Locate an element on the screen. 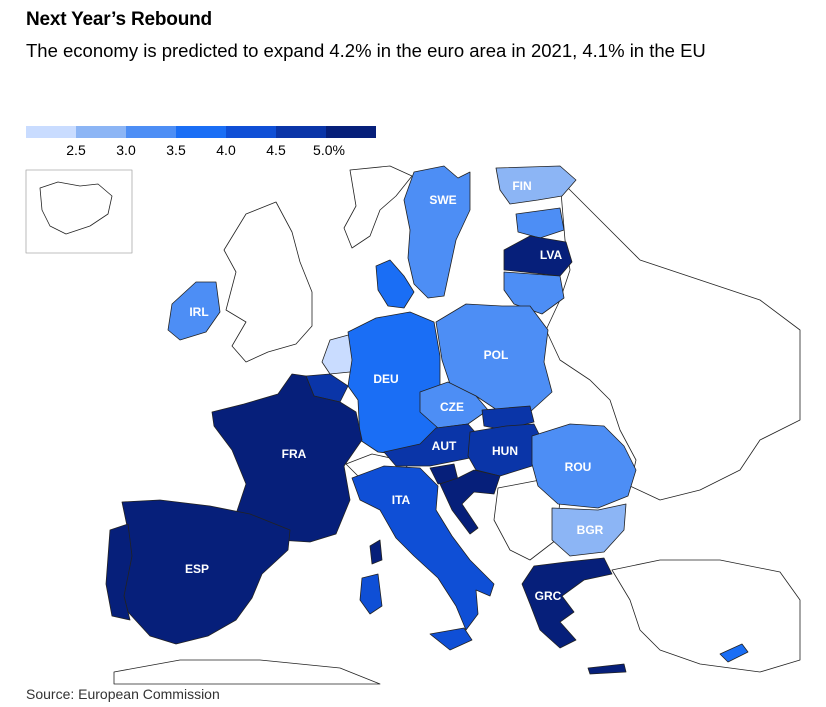 The image size is (826, 707). label-hun: HUN is located at coordinates (505, 451).